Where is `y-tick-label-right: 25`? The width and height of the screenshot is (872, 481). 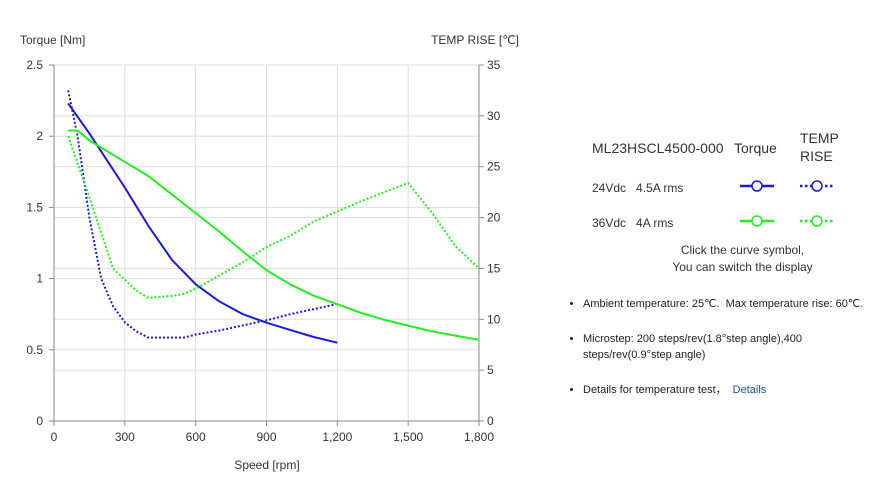
y-tick-label-right: 25 is located at coordinates (494, 167).